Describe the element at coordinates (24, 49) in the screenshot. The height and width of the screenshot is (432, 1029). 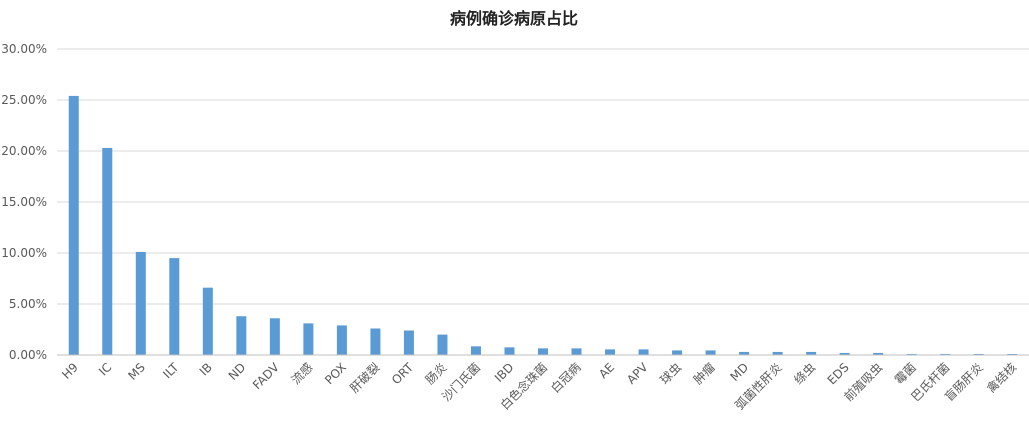
I see `y-tick-label: 30.00%` at that location.